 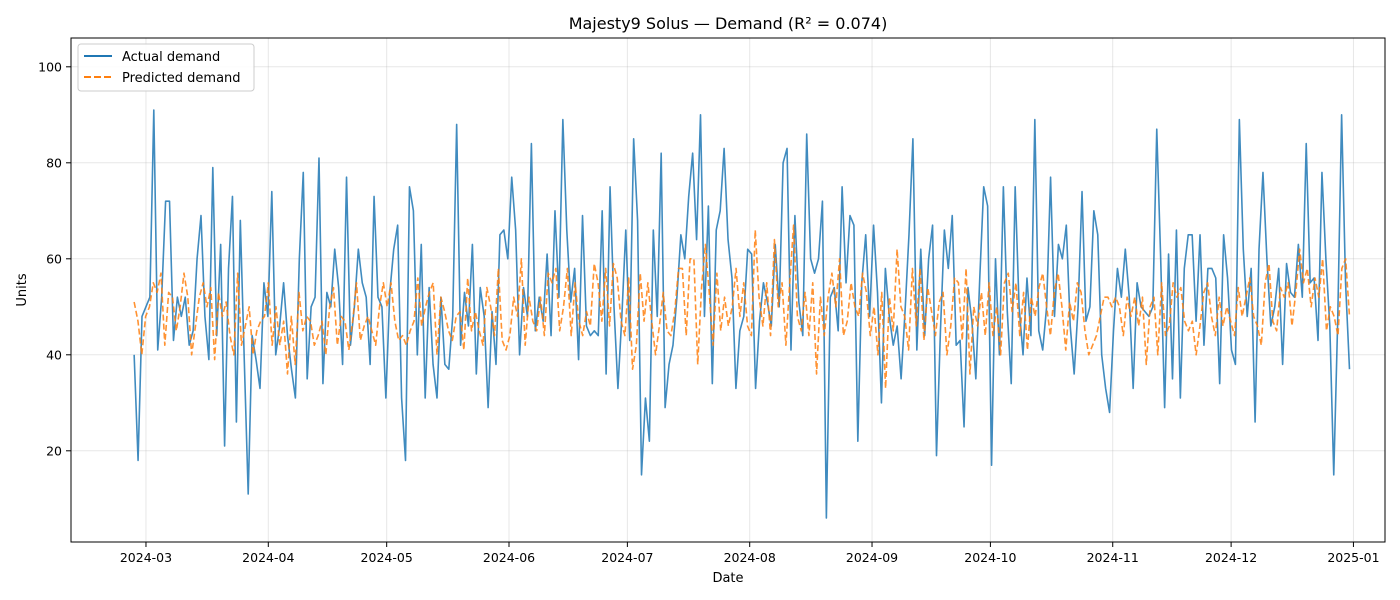 What do you see at coordinates (22, 289) in the screenshot?
I see `y-axis-label: Units` at bounding box center [22, 289].